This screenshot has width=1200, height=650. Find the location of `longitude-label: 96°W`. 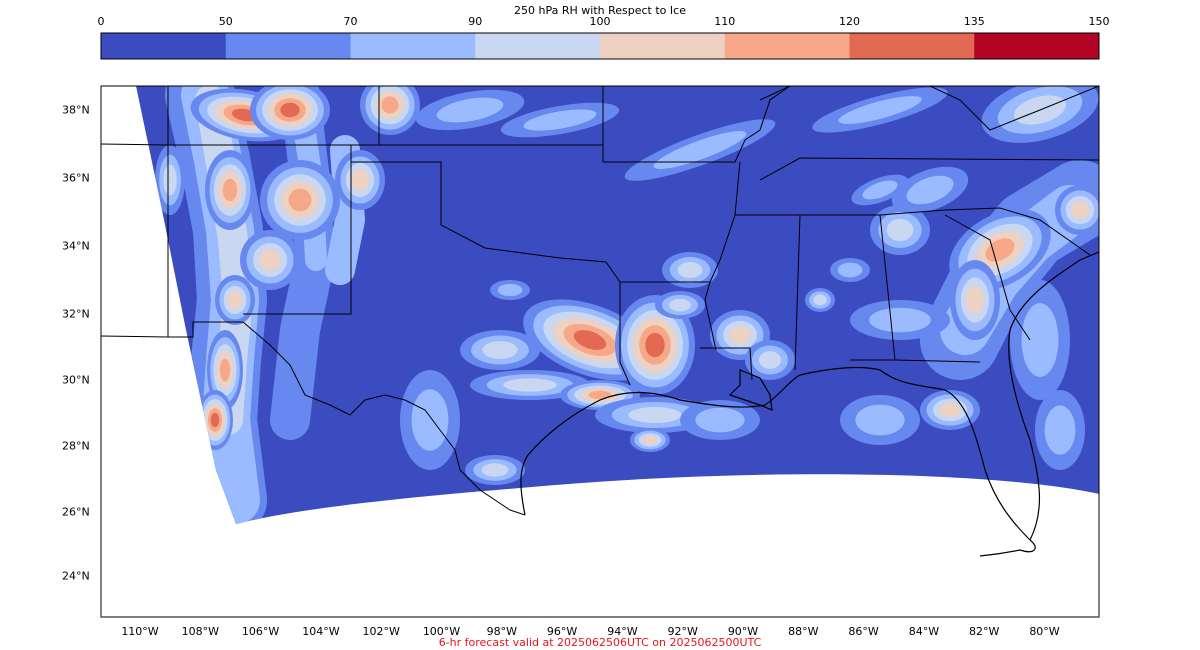

longitude-label: 96°W is located at coordinates (562, 631).